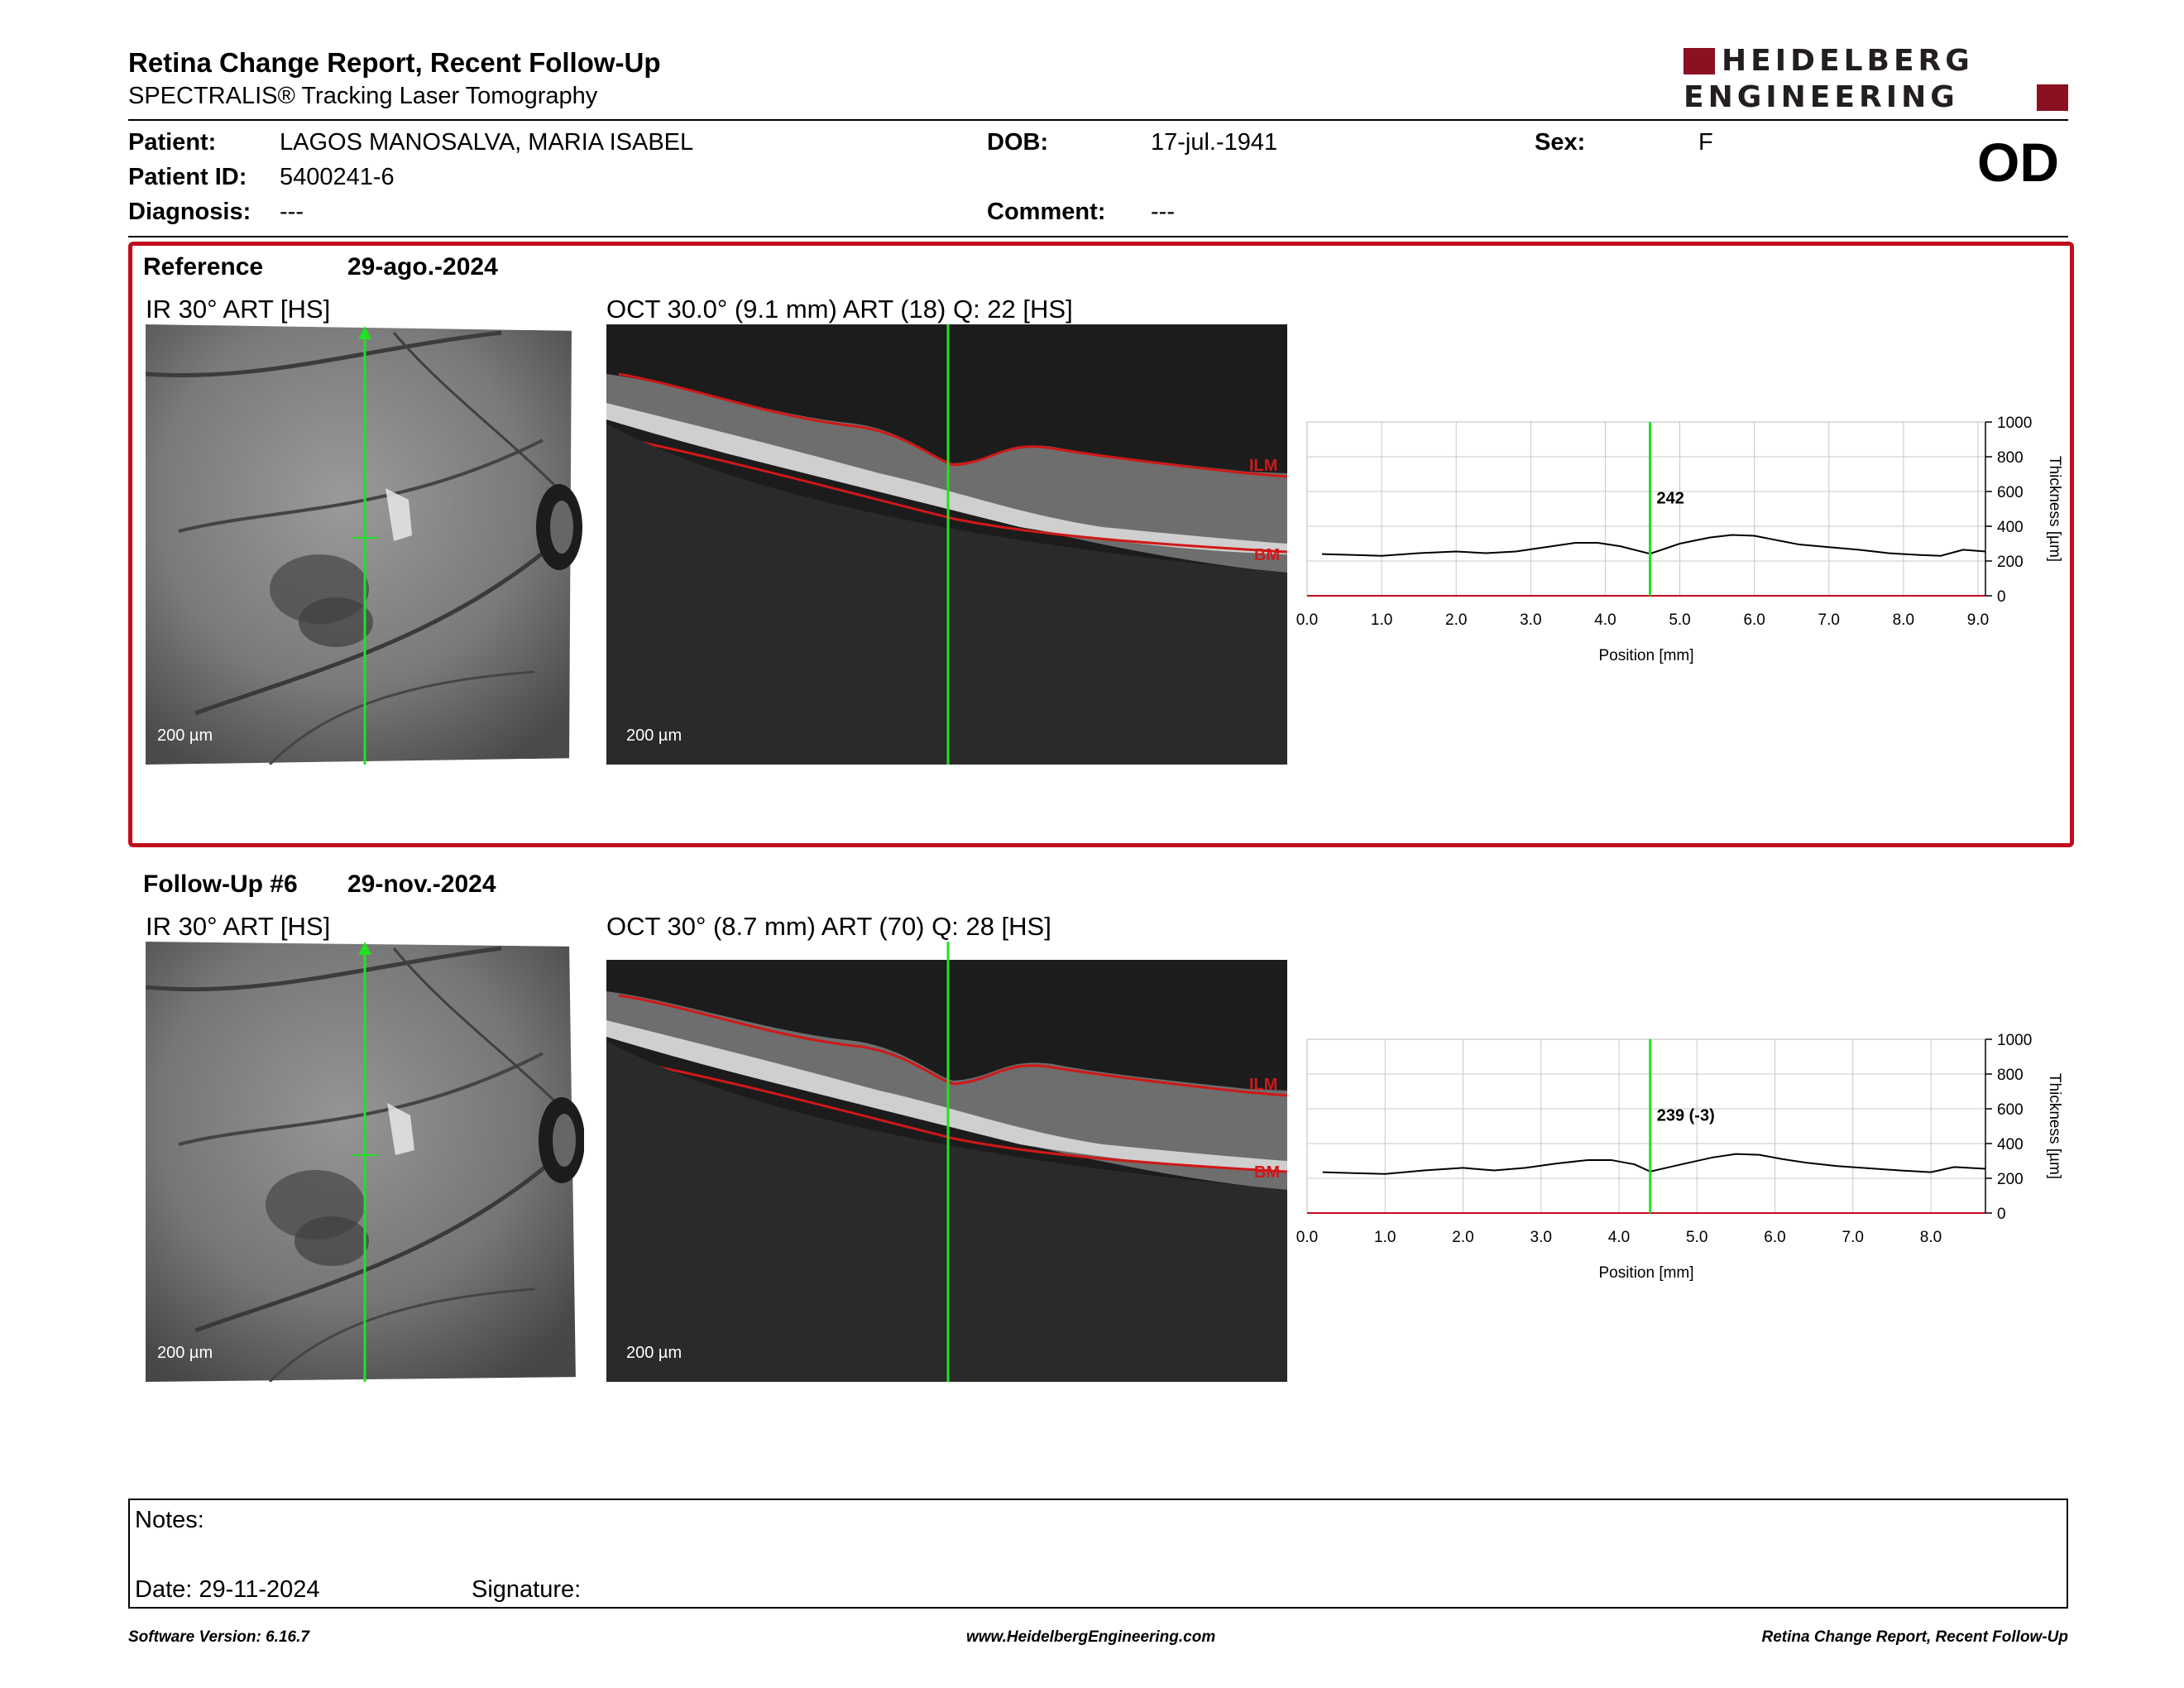  Describe the element at coordinates (2054, 1126) in the screenshot. I see `followup-chart-y-axis-label: Thickness [µm]` at that location.